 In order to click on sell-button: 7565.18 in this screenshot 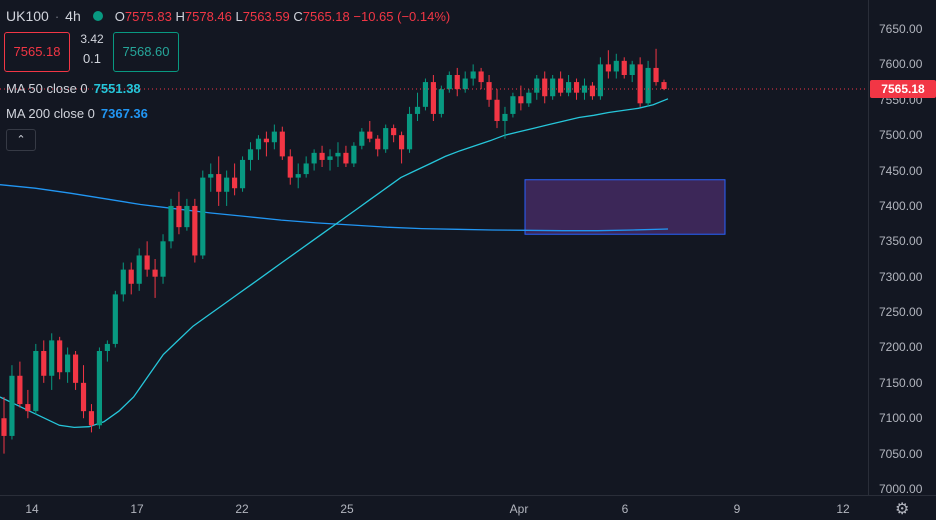, I will do `click(37, 52)`.